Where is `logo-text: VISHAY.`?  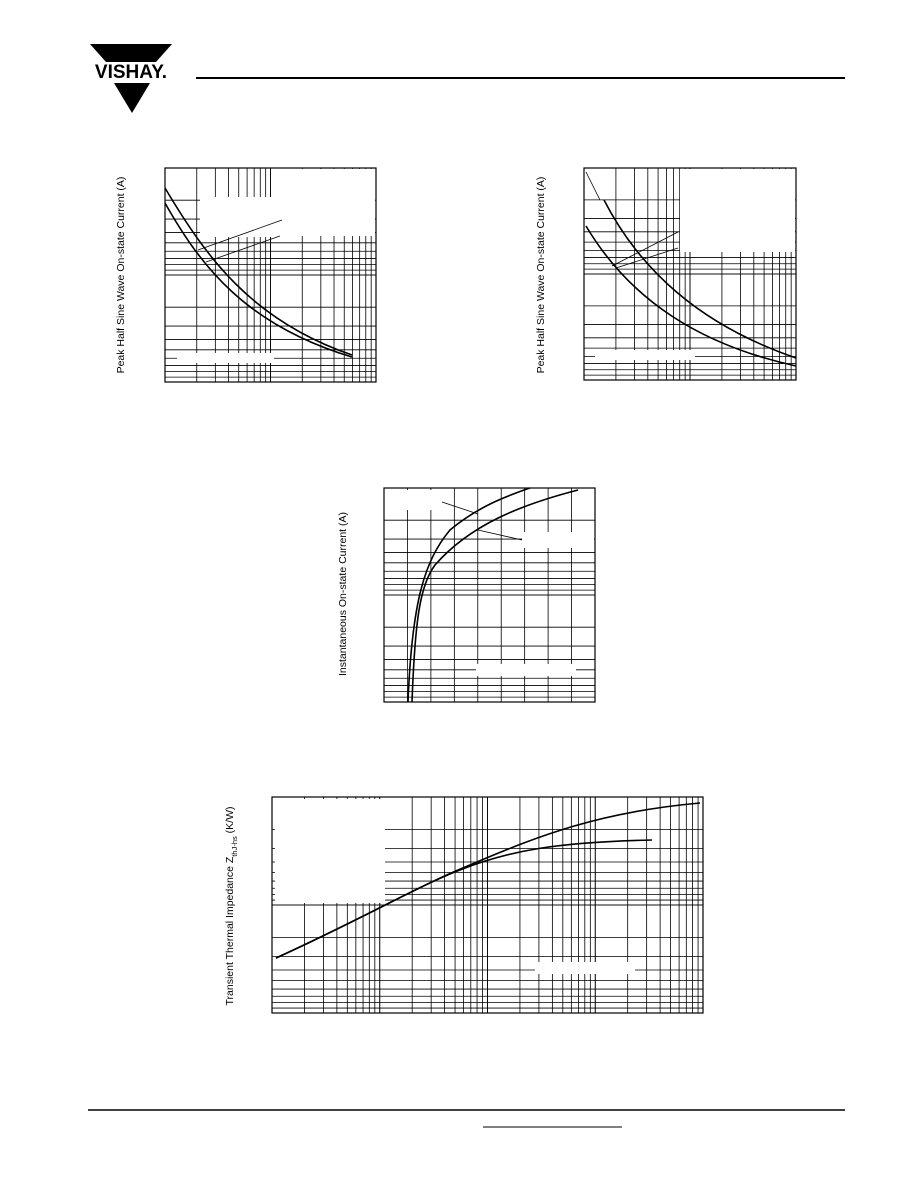 logo-text: VISHAY. is located at coordinates (131, 72).